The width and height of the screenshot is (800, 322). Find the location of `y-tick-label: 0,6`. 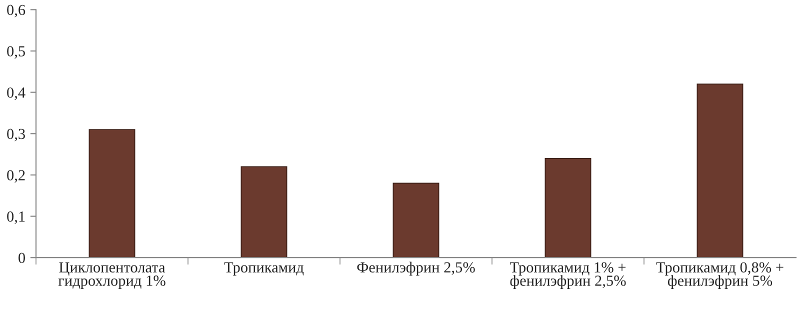

y-tick-label: 0,6 is located at coordinates (16, 11).